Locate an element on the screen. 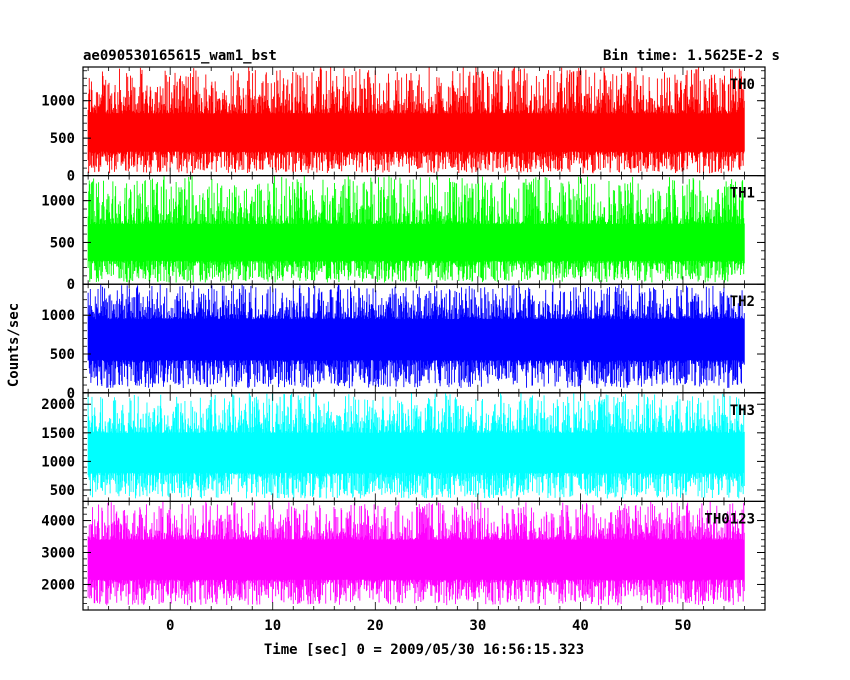 The width and height of the screenshot is (850, 680). y-tick-label: 1500 is located at coordinates (58, 434).